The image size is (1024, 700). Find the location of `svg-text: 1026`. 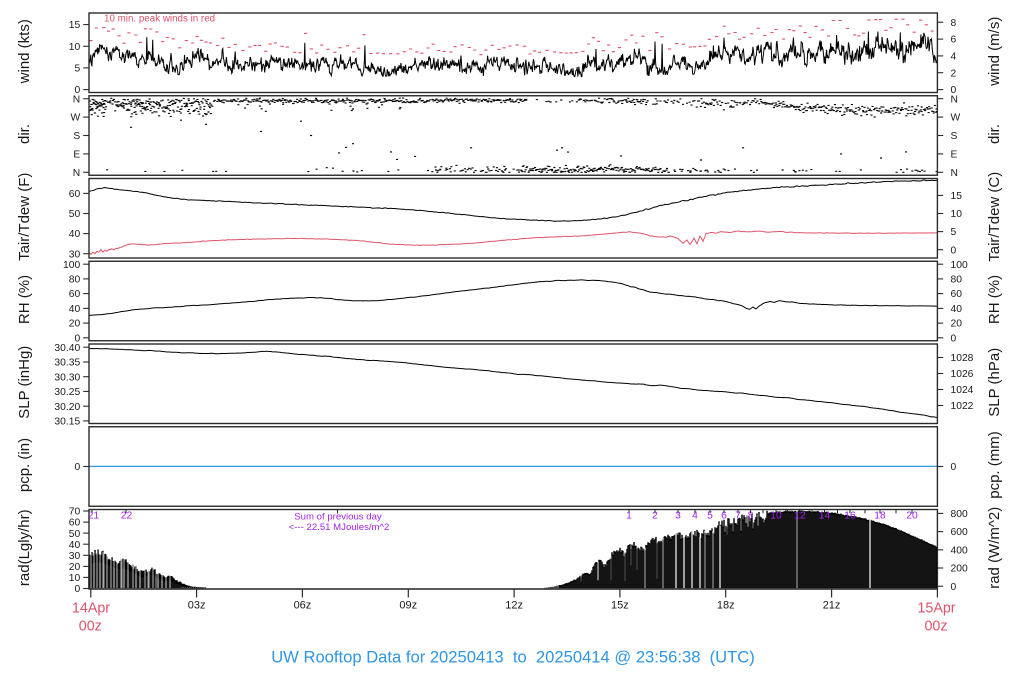

svg-text: 1026 is located at coordinates (962, 374).